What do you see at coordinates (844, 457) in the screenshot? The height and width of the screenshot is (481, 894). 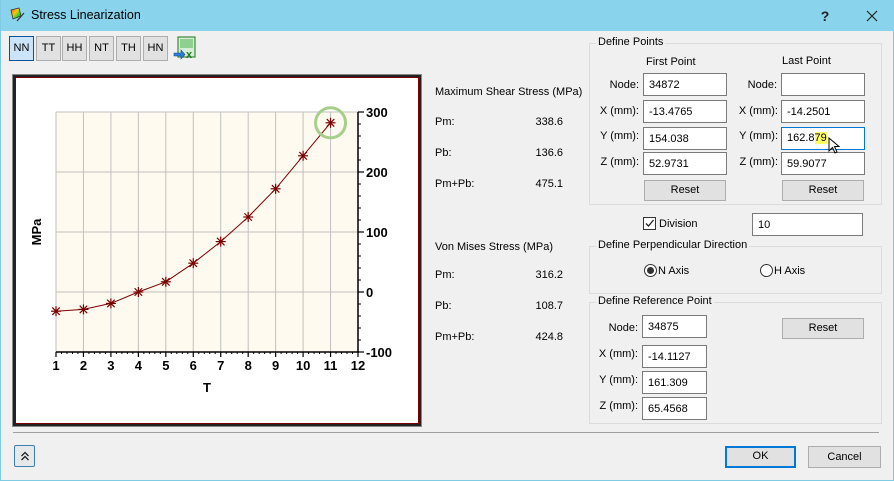 I see `cancel-button: Cancel` at bounding box center [844, 457].